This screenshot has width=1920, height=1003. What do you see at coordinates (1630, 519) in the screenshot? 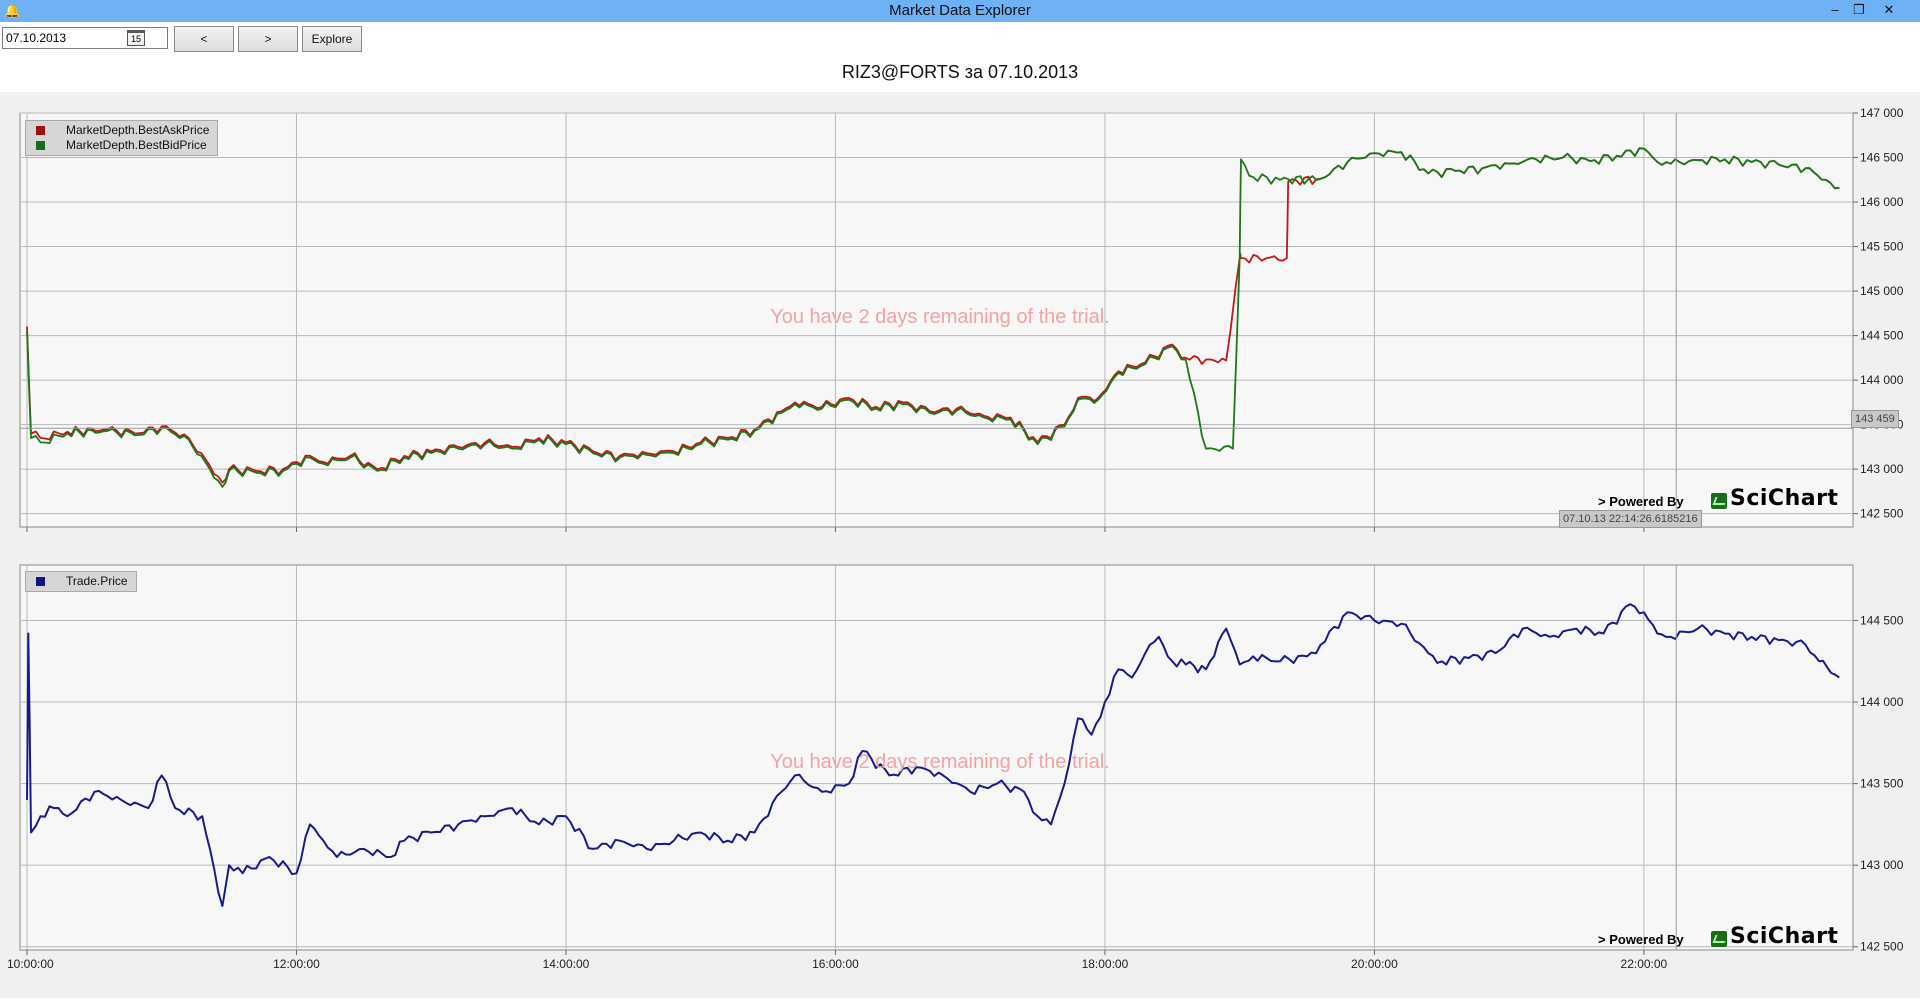
I see `cursor-x-badge: 07.10.13 22:14:26.6185216` at bounding box center [1630, 519].